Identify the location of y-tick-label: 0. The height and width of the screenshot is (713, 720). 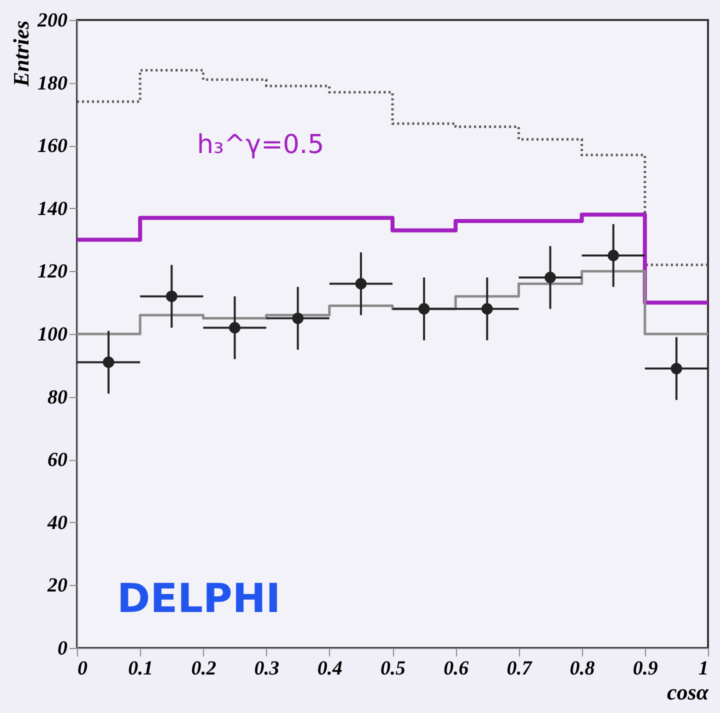
(63, 649).